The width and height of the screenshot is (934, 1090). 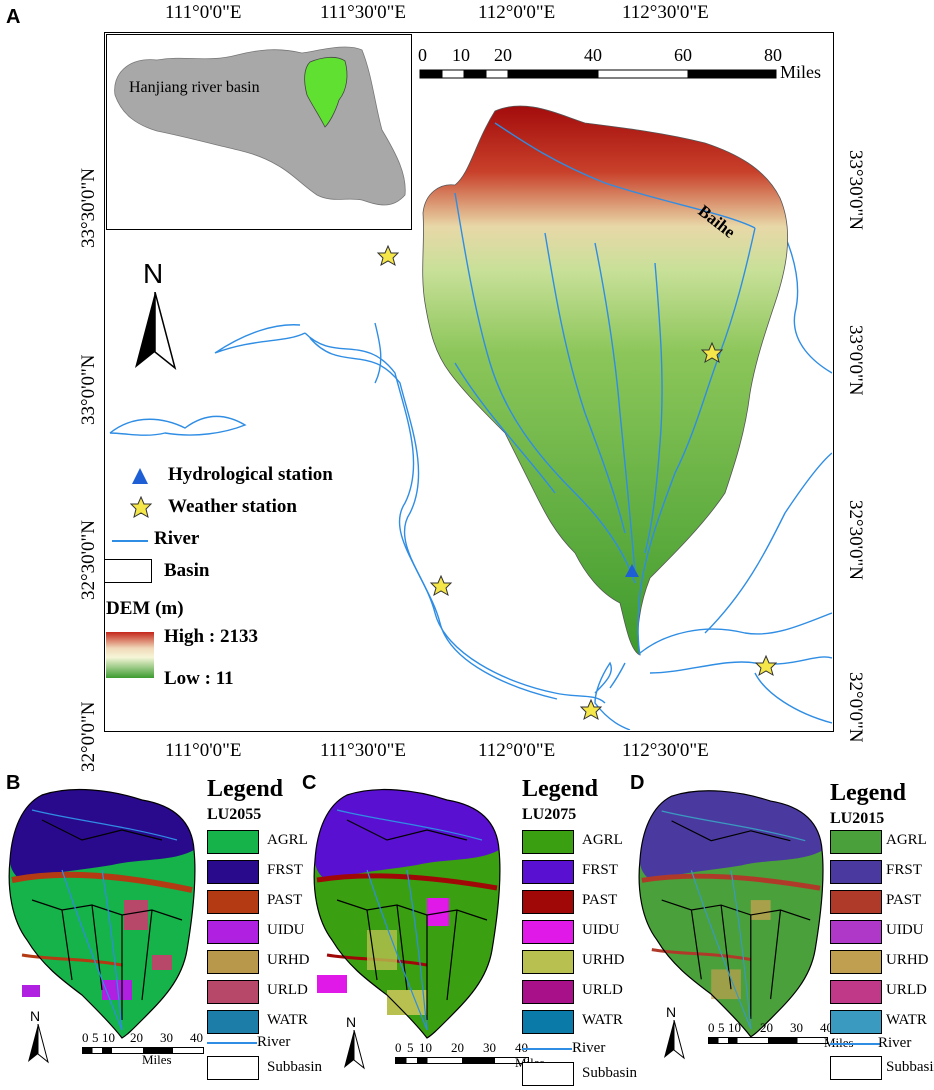 What do you see at coordinates (603, 960) in the screenshot?
I see `c-lbl-urhd: URHD` at bounding box center [603, 960].